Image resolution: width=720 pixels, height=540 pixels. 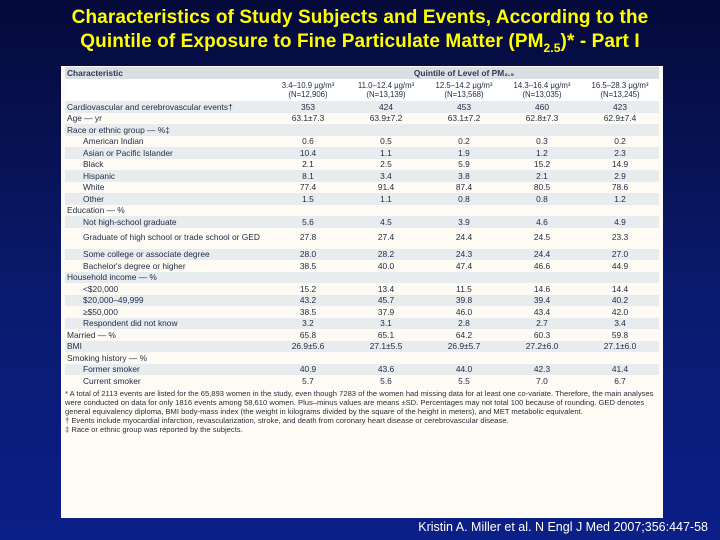 I want to click on cell-q3: 0.8, so click(x=464, y=199).